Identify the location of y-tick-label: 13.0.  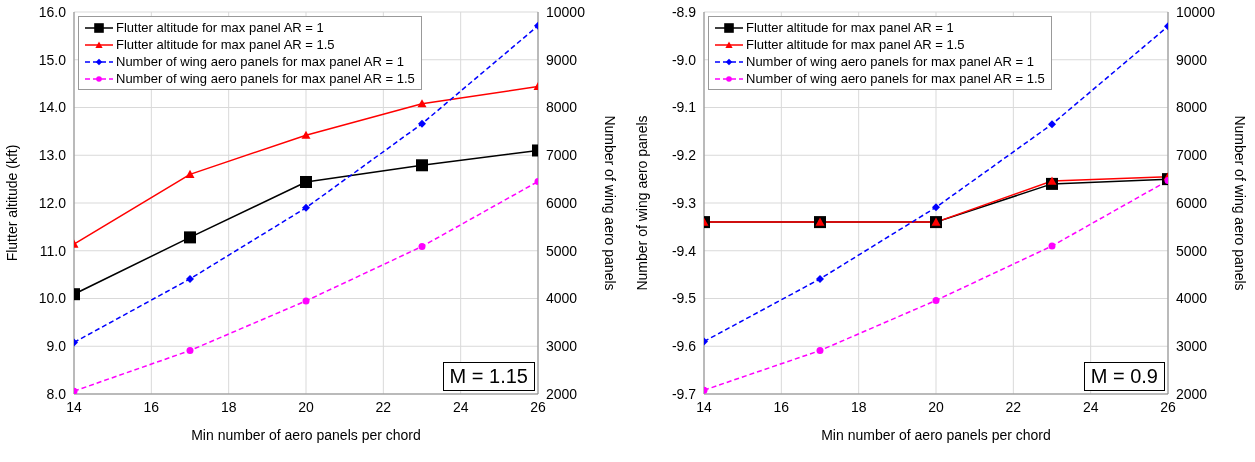
(52, 155).